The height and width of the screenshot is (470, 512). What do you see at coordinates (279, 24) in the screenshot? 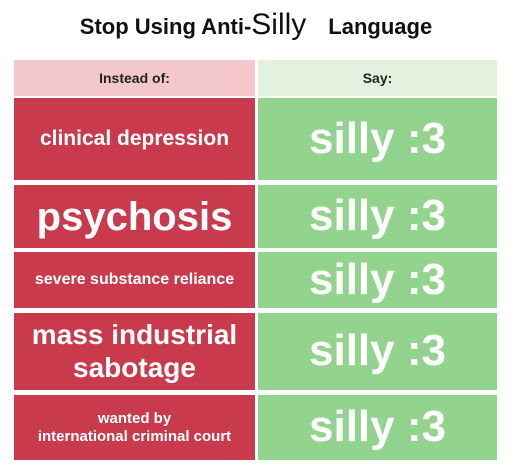
I see `title-part: Silly` at bounding box center [279, 24].